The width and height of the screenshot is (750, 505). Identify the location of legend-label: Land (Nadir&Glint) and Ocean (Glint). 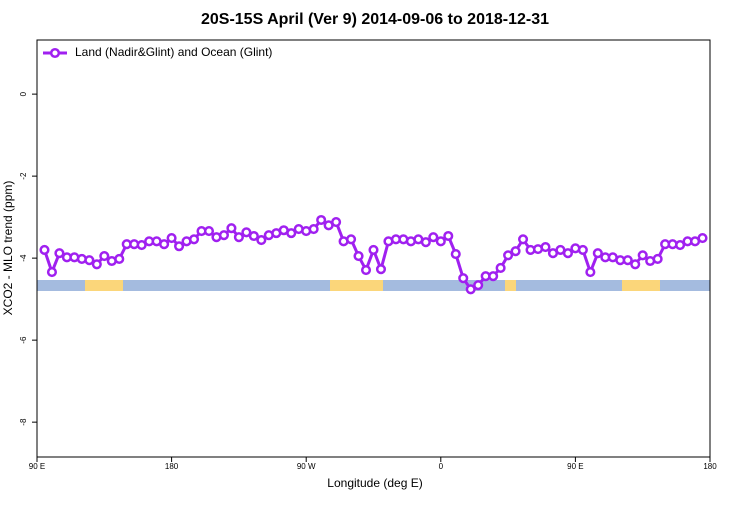
(173, 52).